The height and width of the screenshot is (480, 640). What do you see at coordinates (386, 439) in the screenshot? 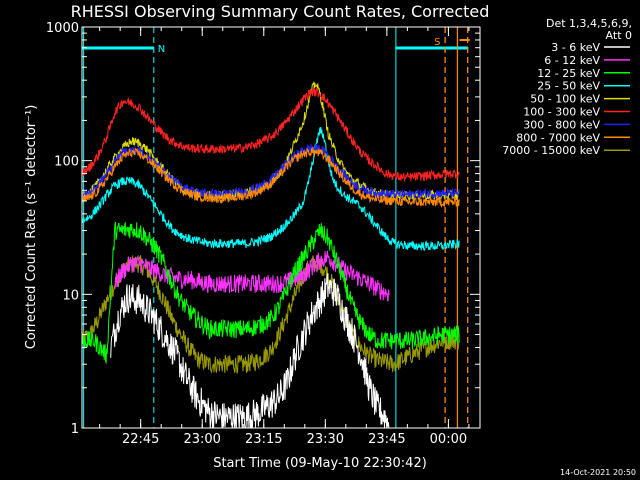
I see `x-tick-label: 23:45` at bounding box center [386, 439].